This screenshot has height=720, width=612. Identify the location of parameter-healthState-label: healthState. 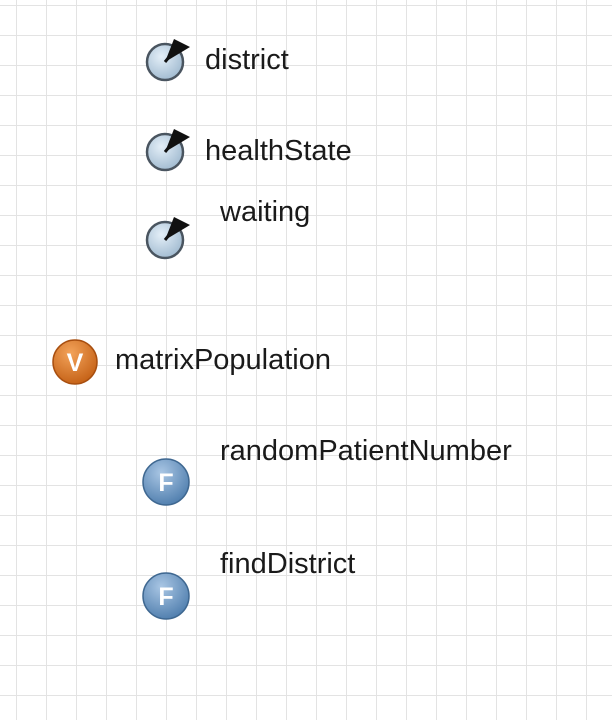
(278, 151).